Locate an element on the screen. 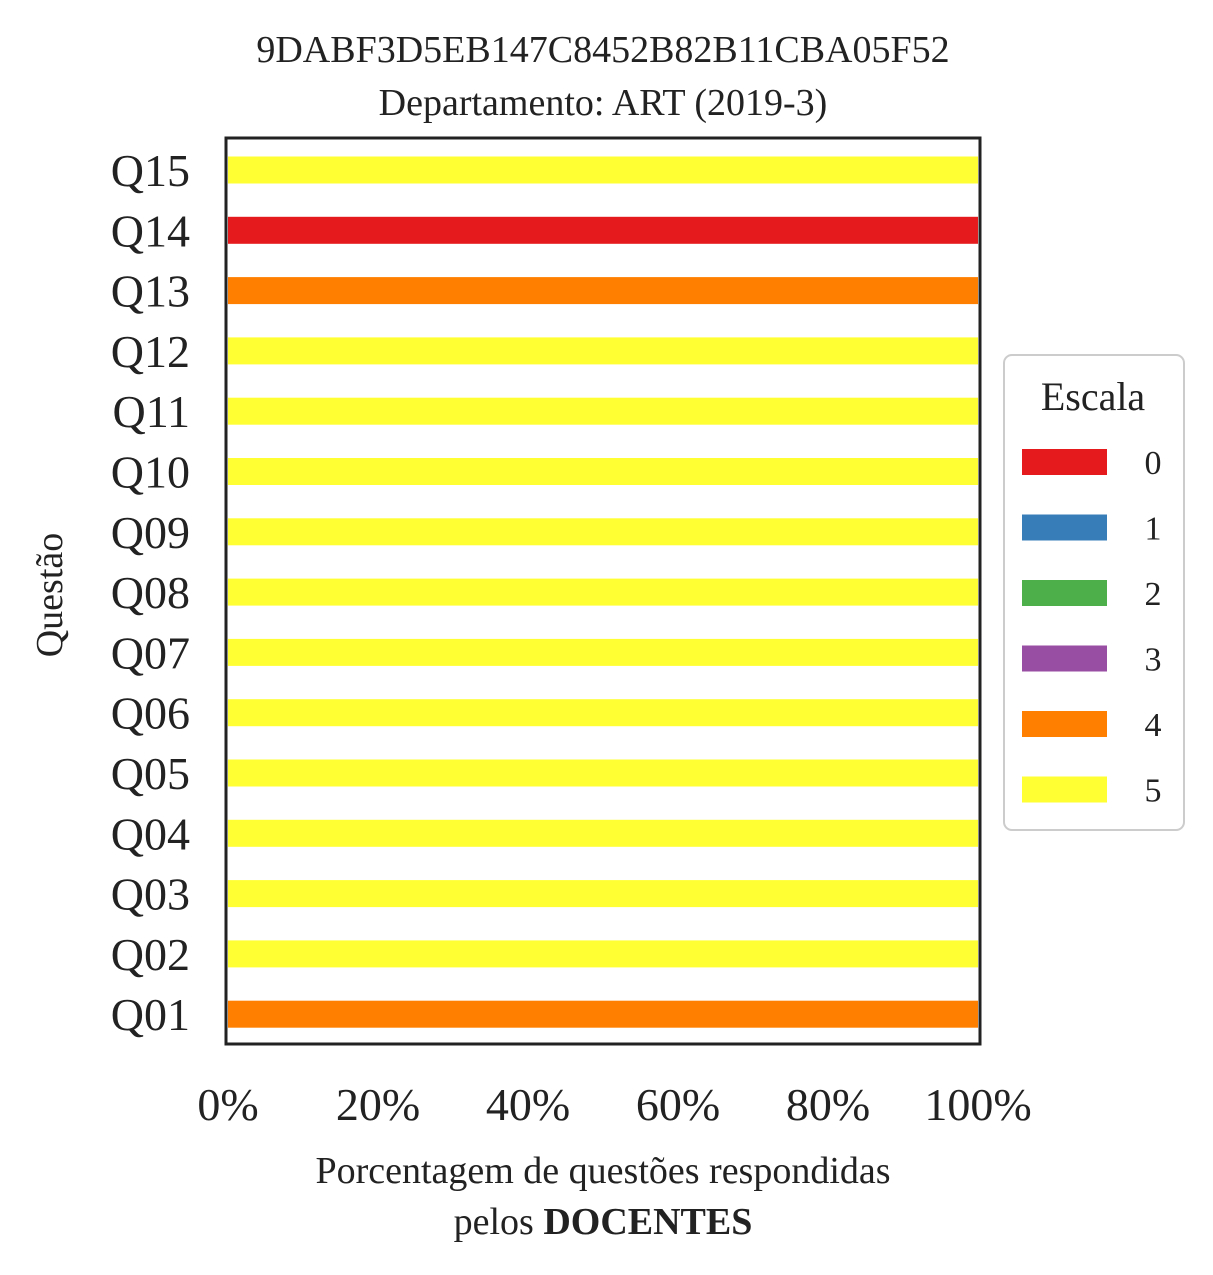  x-ticks: 0% 20% 40% 60% 80% 100% is located at coordinates (614, 1104).